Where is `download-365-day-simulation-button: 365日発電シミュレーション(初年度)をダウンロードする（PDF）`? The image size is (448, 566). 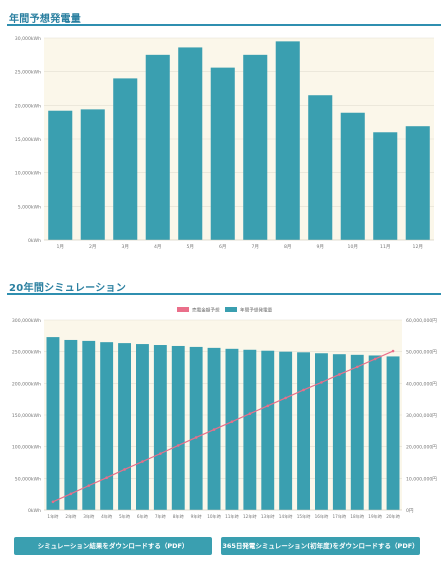
download-365-day-simulation-button: 365日発電シミュレーション(初年度)をダウンロードする（PDF） is located at coordinates (320, 546).